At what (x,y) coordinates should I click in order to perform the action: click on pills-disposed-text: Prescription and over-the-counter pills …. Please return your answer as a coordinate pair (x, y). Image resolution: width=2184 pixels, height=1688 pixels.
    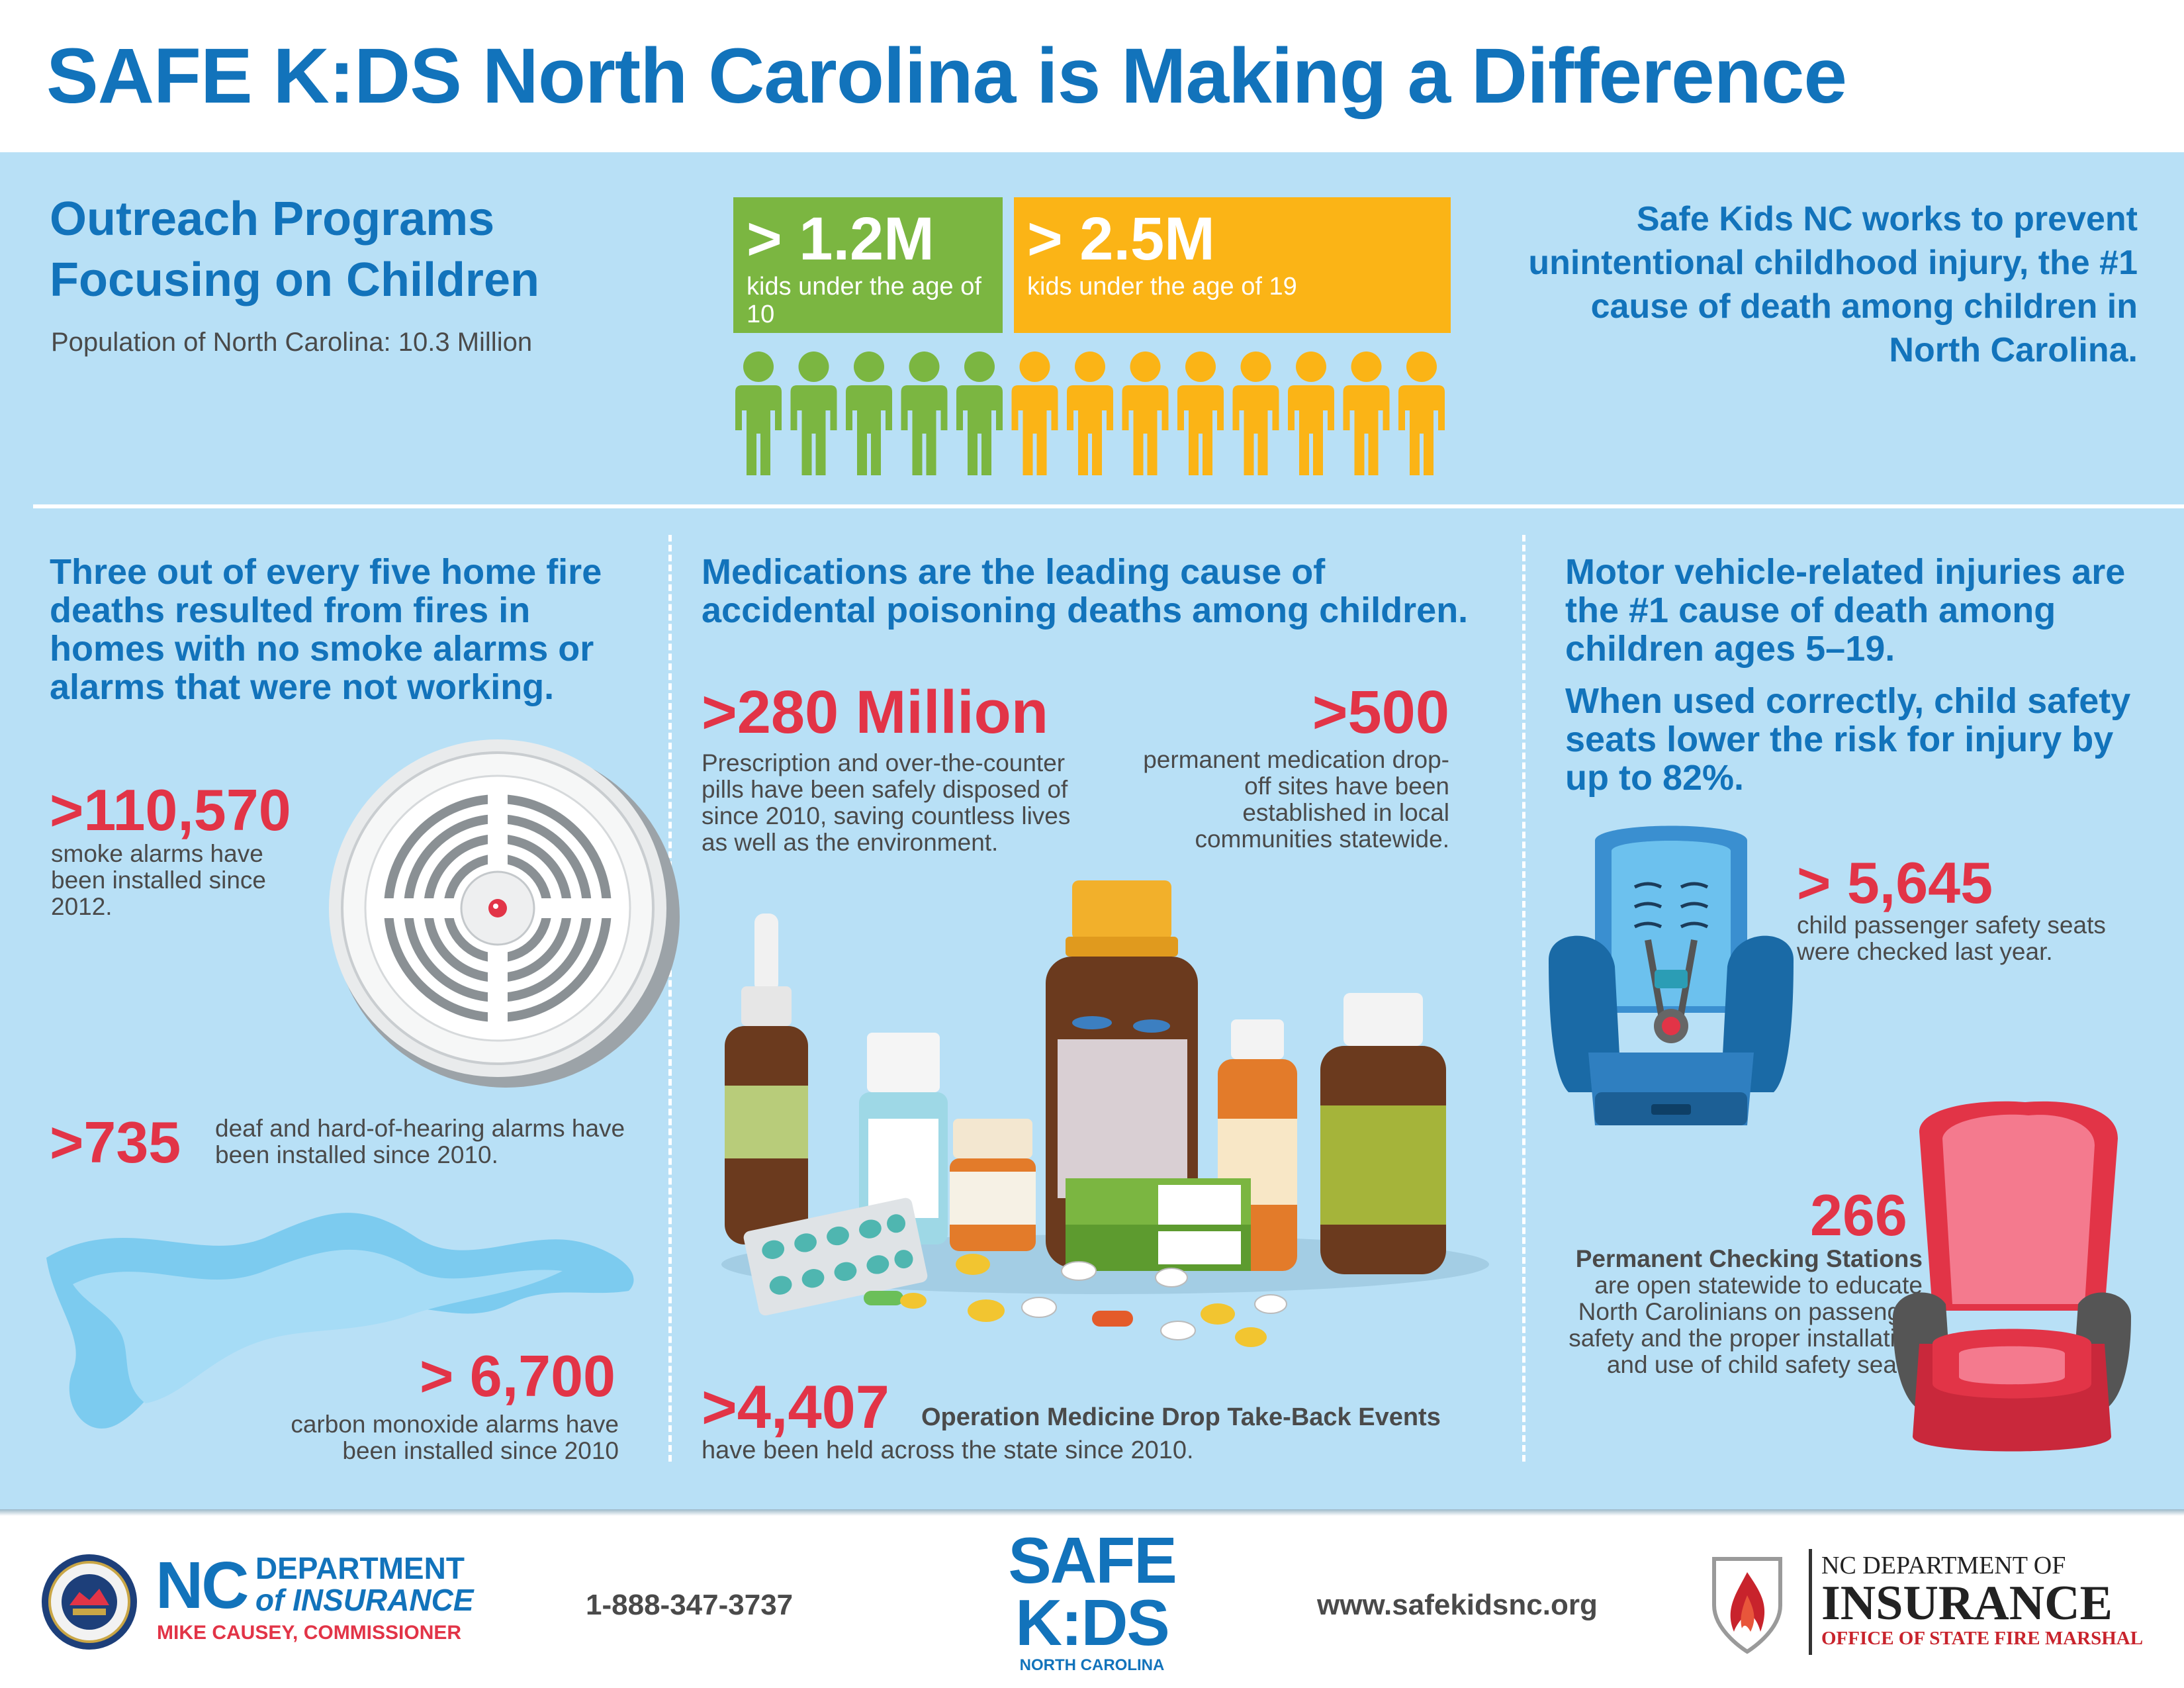
    Looking at the image, I should click on (886, 802).